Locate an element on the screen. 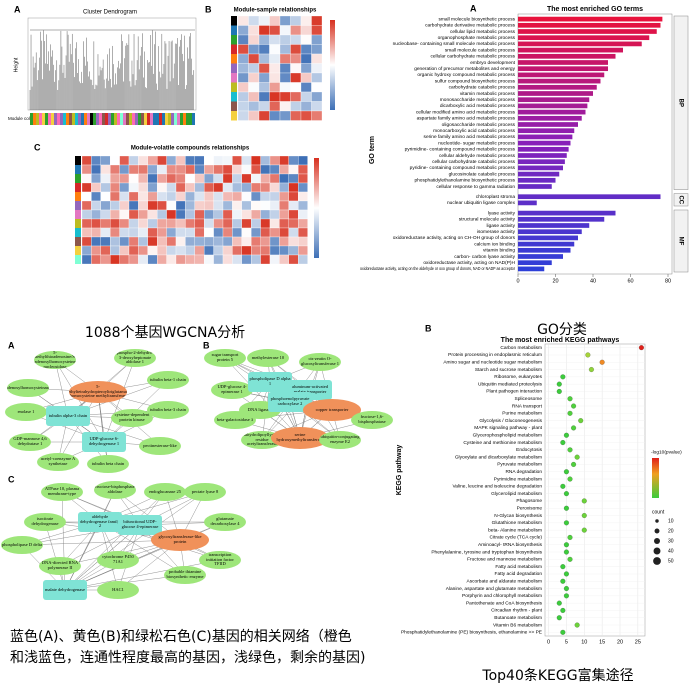 The height and width of the screenshot is (700, 700). panel-label: A is located at coordinates (11, 345).